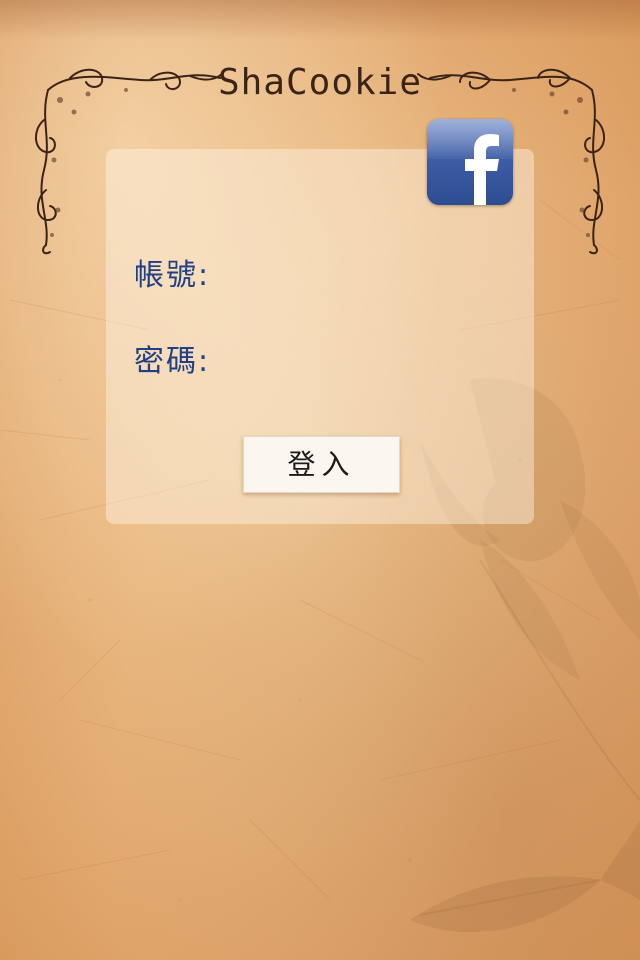  What do you see at coordinates (369, 357) in the screenshot?
I see `password-input` at bounding box center [369, 357].